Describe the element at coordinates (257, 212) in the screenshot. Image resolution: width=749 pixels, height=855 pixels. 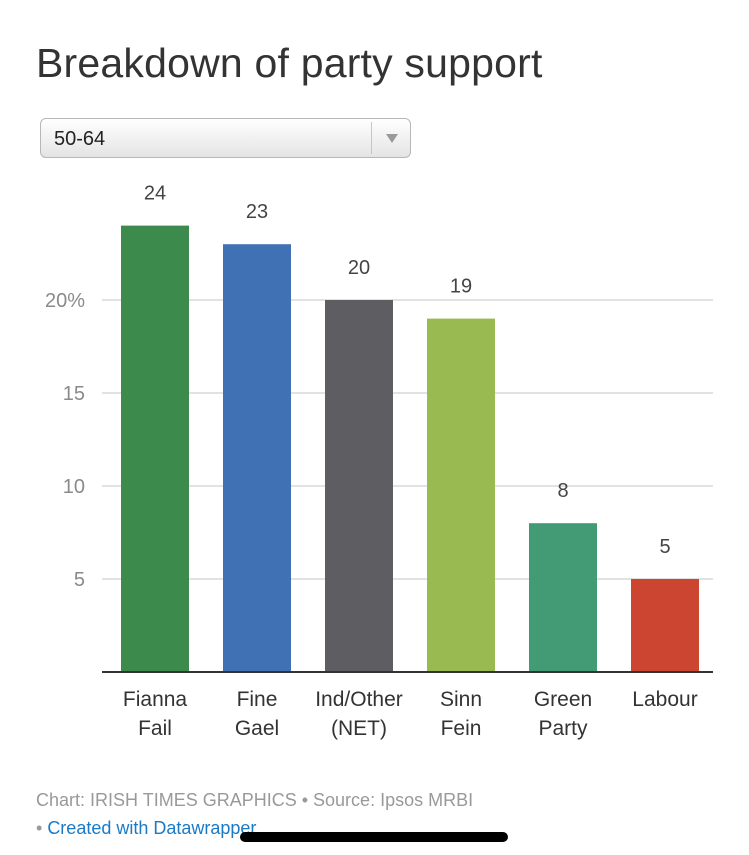
I see `bar-value-label: 23` at that location.